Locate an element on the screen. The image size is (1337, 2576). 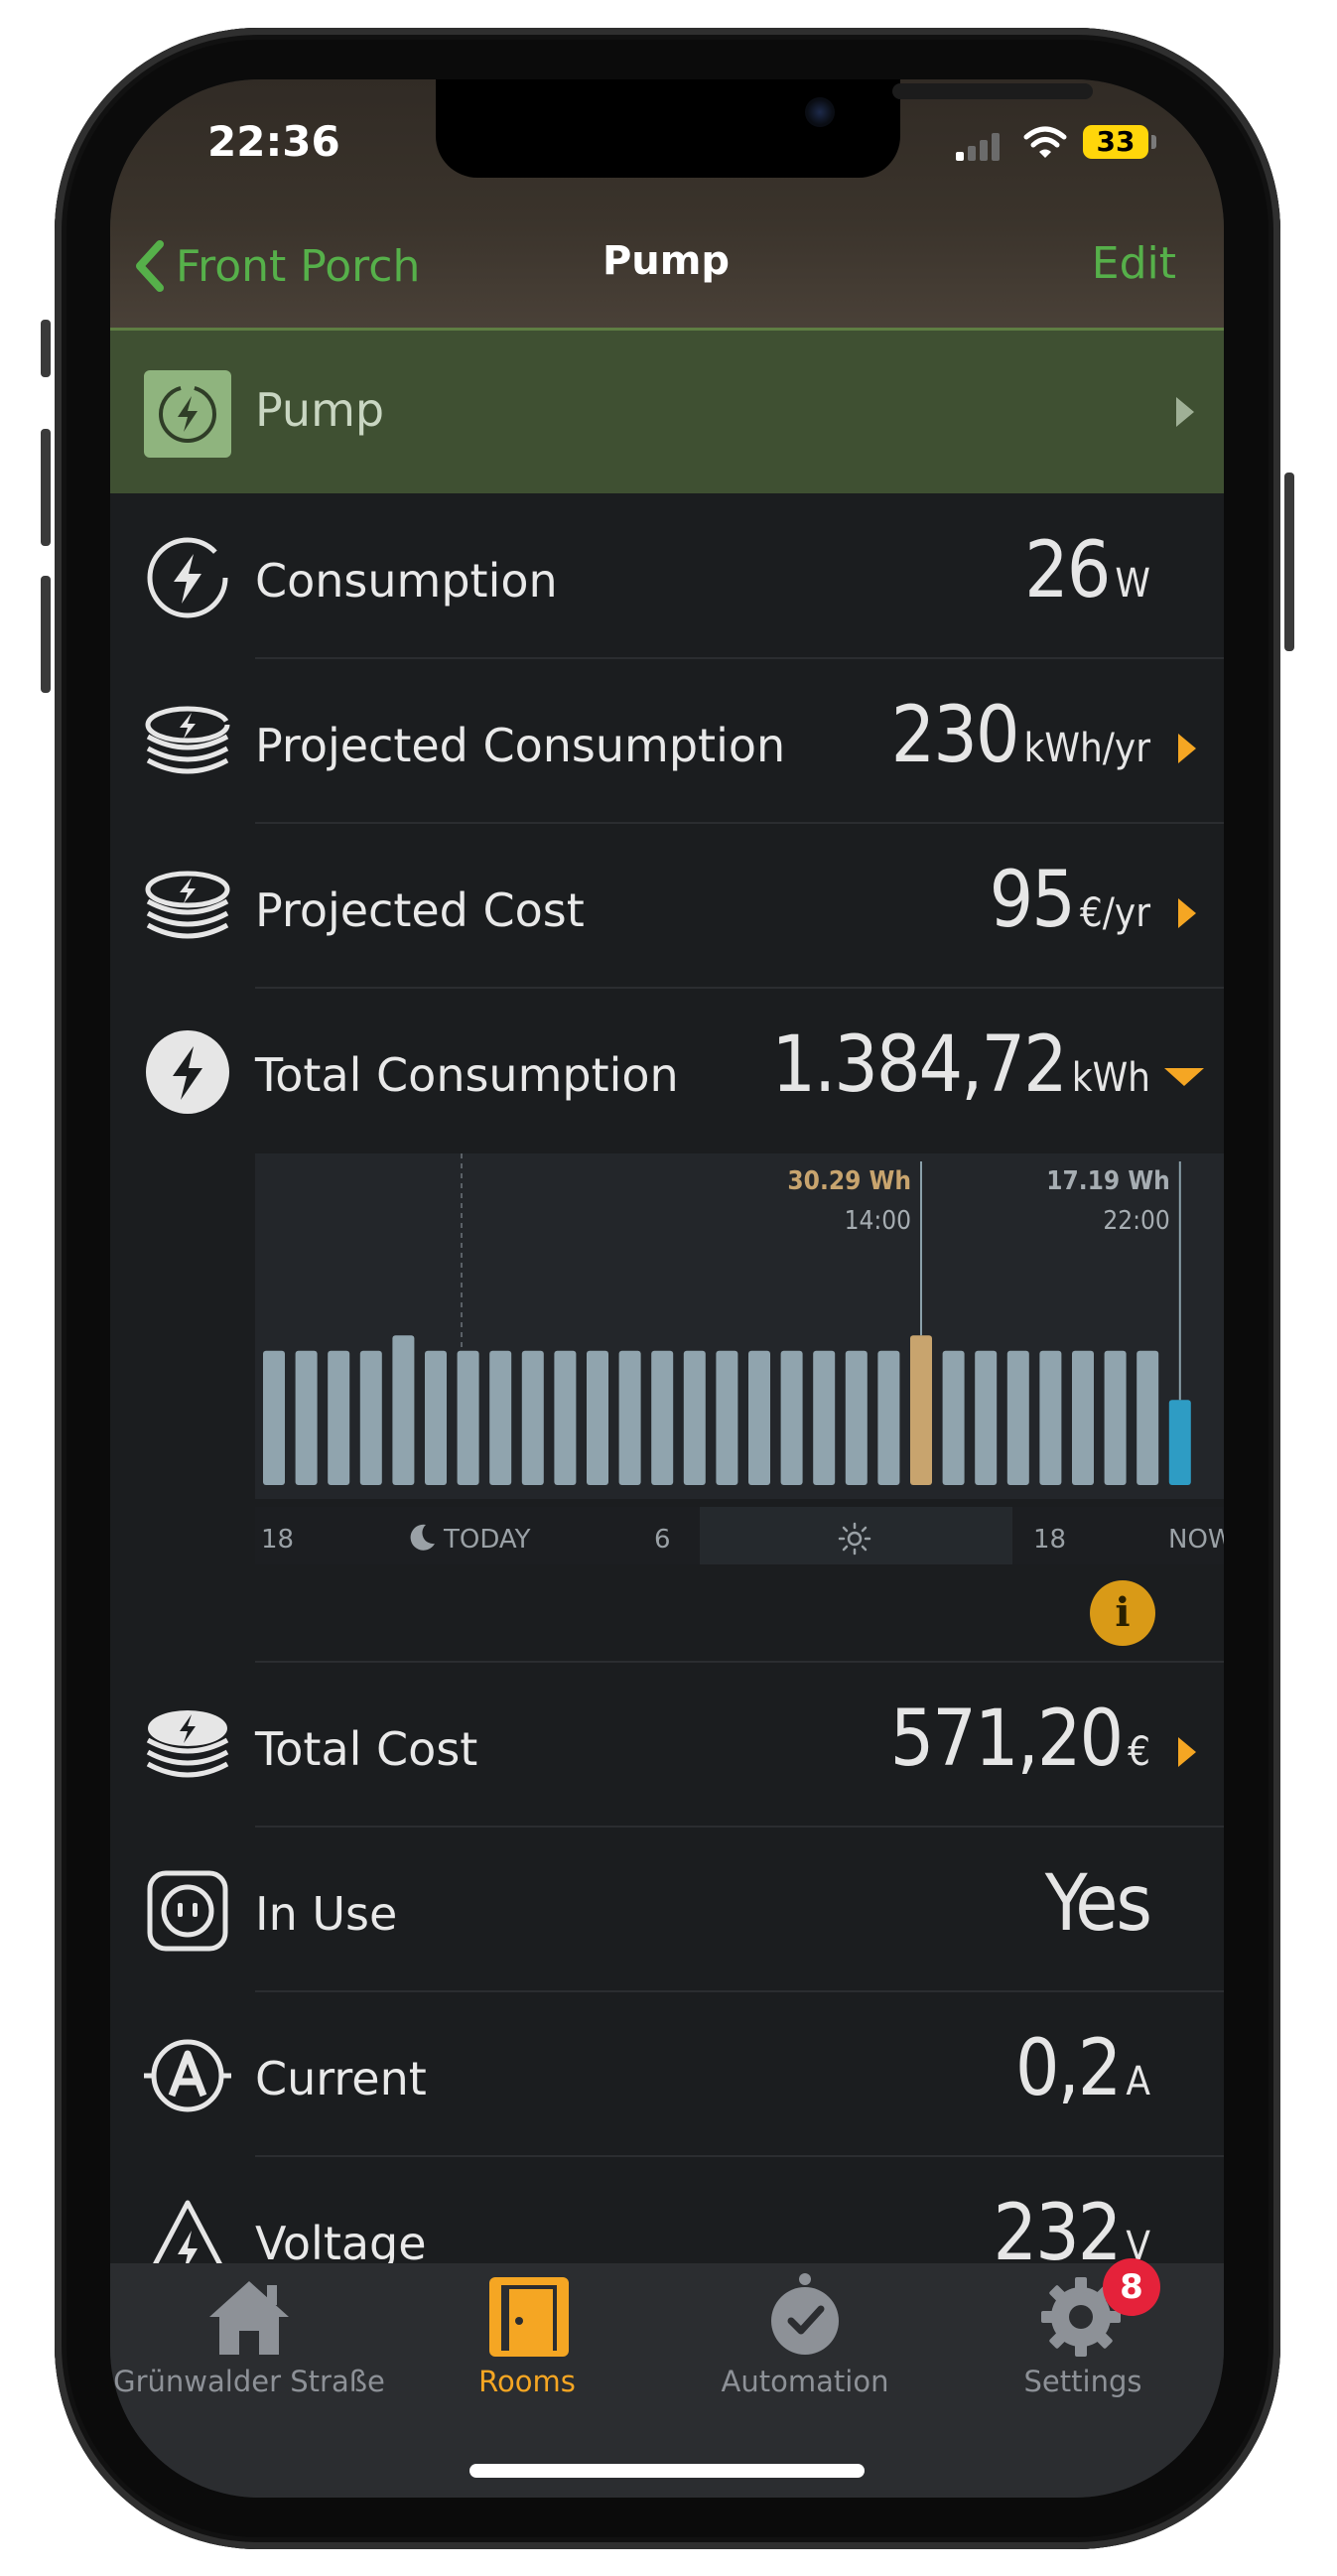
cellular-signal-icon is located at coordinates (979, 146).